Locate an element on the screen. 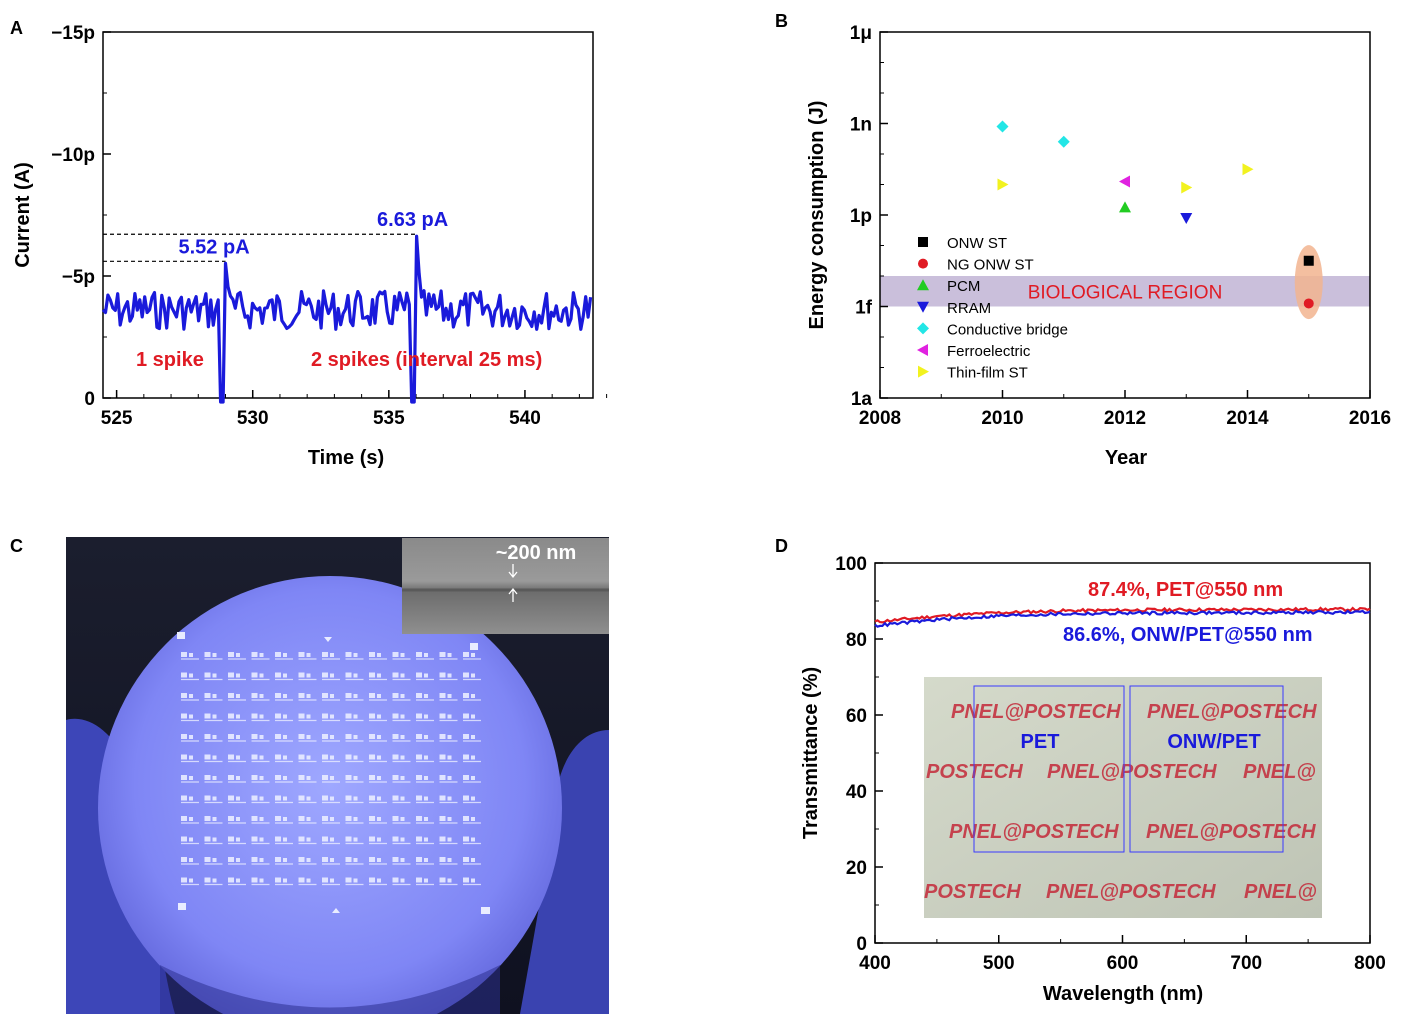  transmittance-line-pet is located at coordinates (1122, 615).